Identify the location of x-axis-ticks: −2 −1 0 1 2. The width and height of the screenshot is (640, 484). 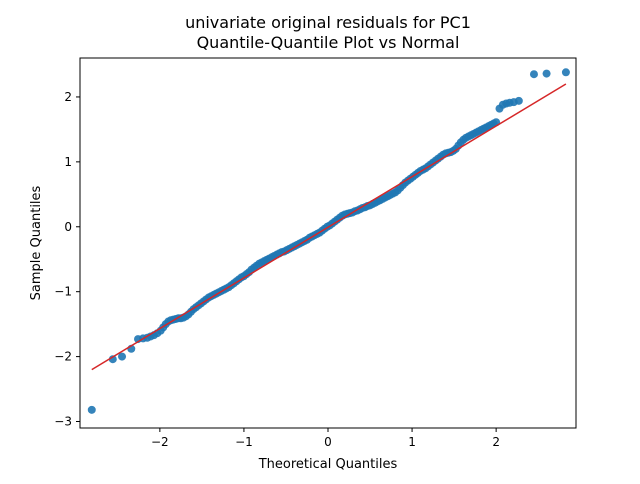
(325, 438).